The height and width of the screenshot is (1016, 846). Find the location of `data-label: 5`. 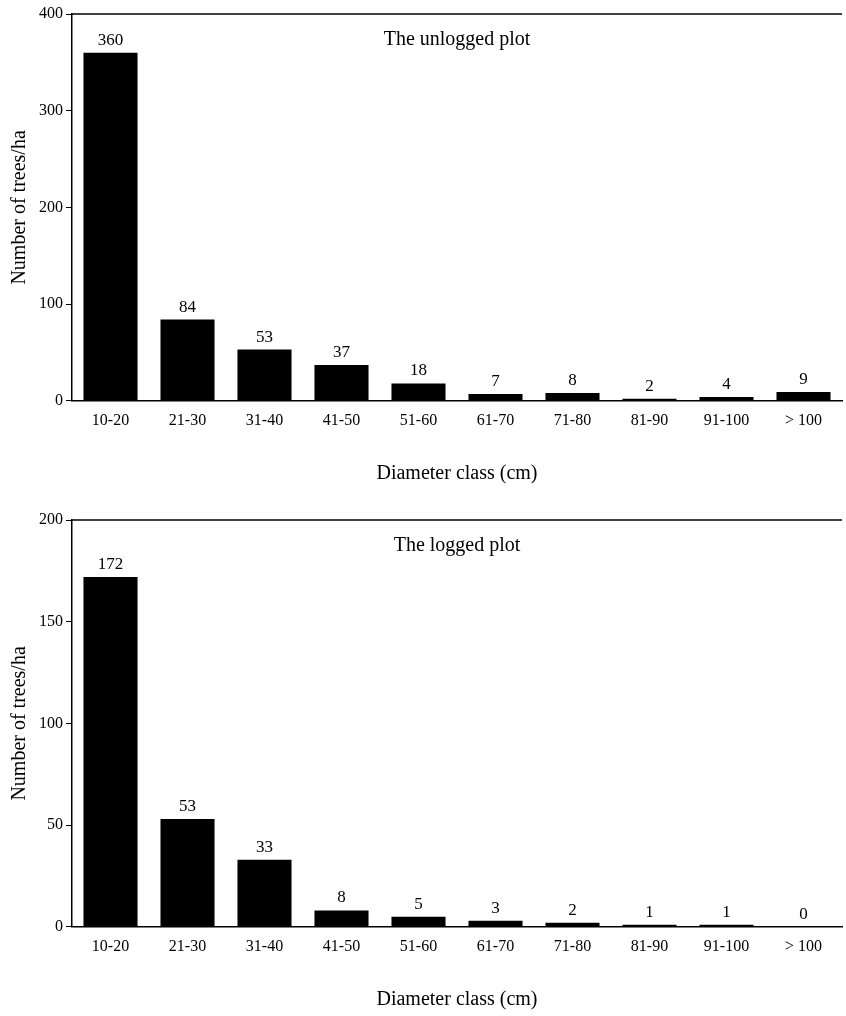

data-label: 5 is located at coordinates (418, 903).